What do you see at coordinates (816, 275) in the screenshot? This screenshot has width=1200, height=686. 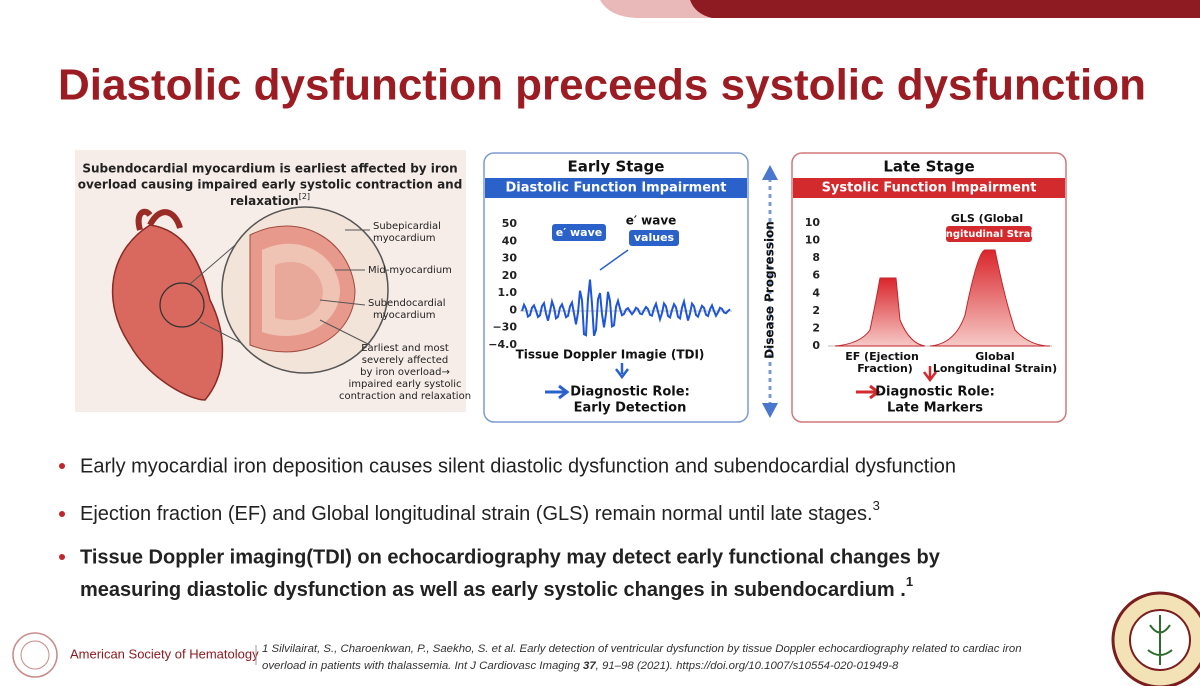 I see `axis-label: 6` at bounding box center [816, 275].